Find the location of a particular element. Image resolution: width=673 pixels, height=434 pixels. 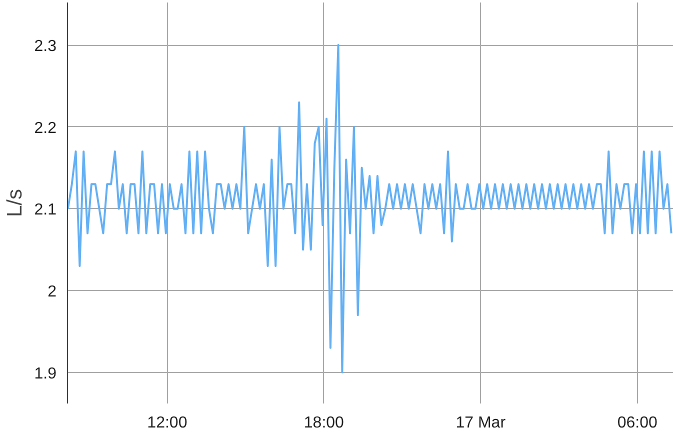

y-axis-title: L/s is located at coordinates (14, 203).